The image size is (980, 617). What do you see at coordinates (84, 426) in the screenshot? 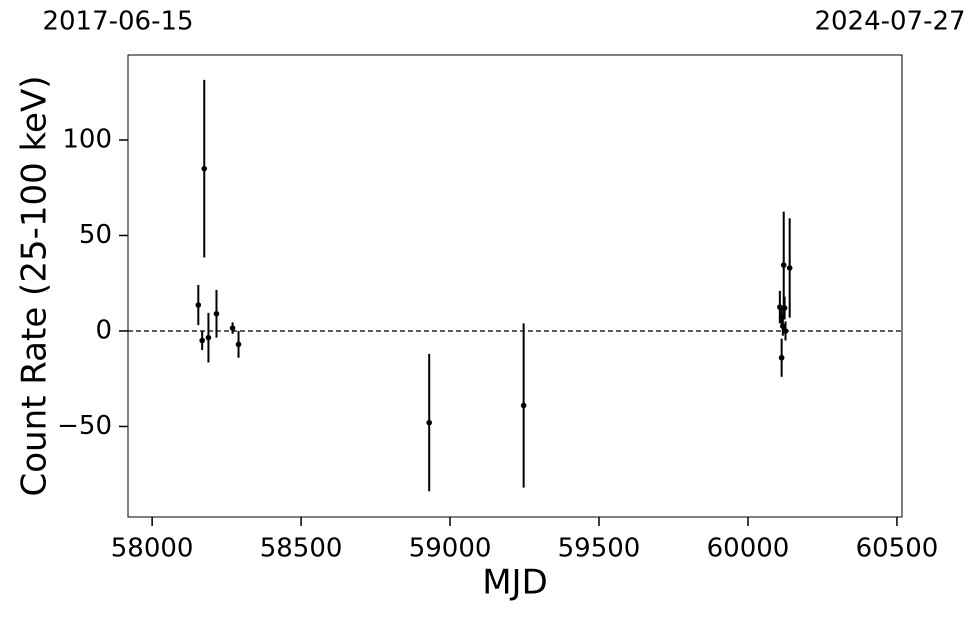
I see `y-tick-label: −50` at bounding box center [84, 426].